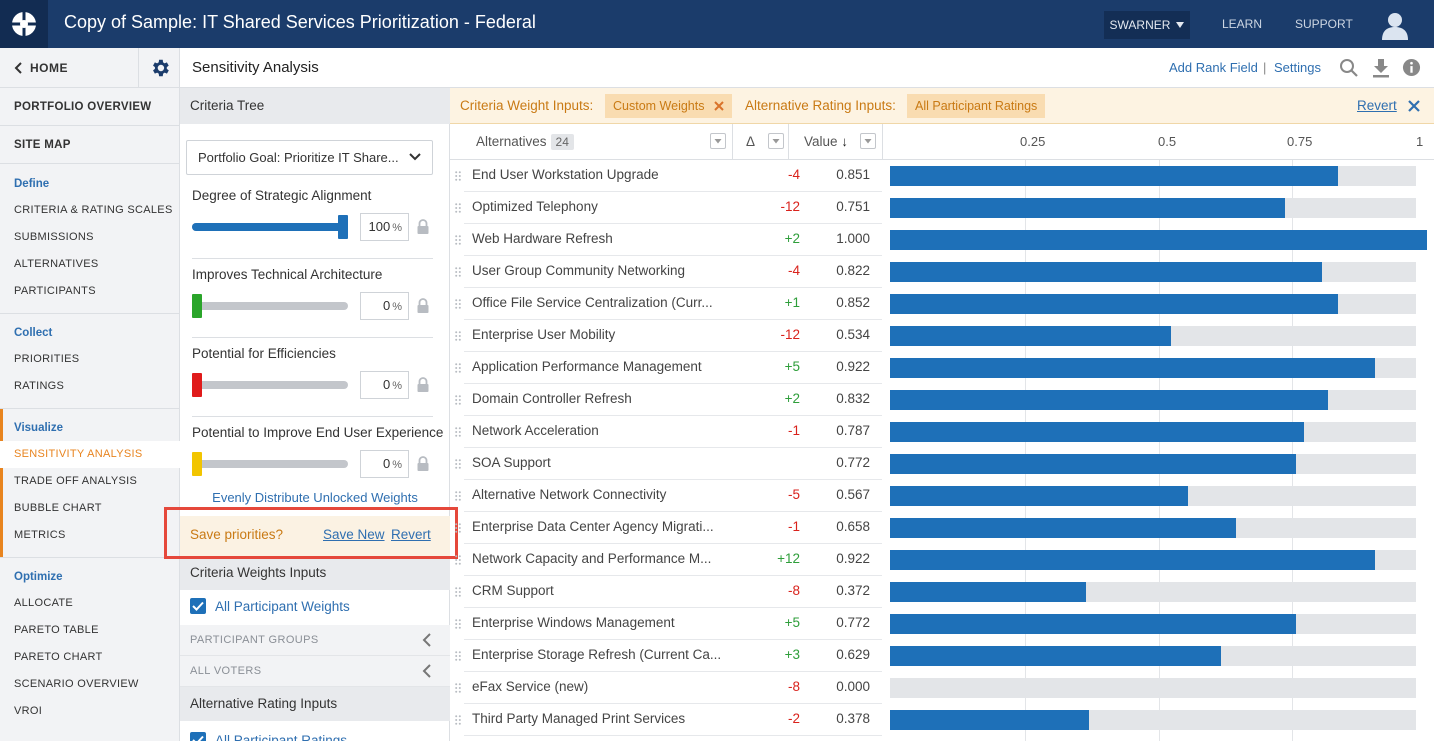  I want to click on participant-groups-toggle: PARTICIPANT GROUPS, so click(315, 640).